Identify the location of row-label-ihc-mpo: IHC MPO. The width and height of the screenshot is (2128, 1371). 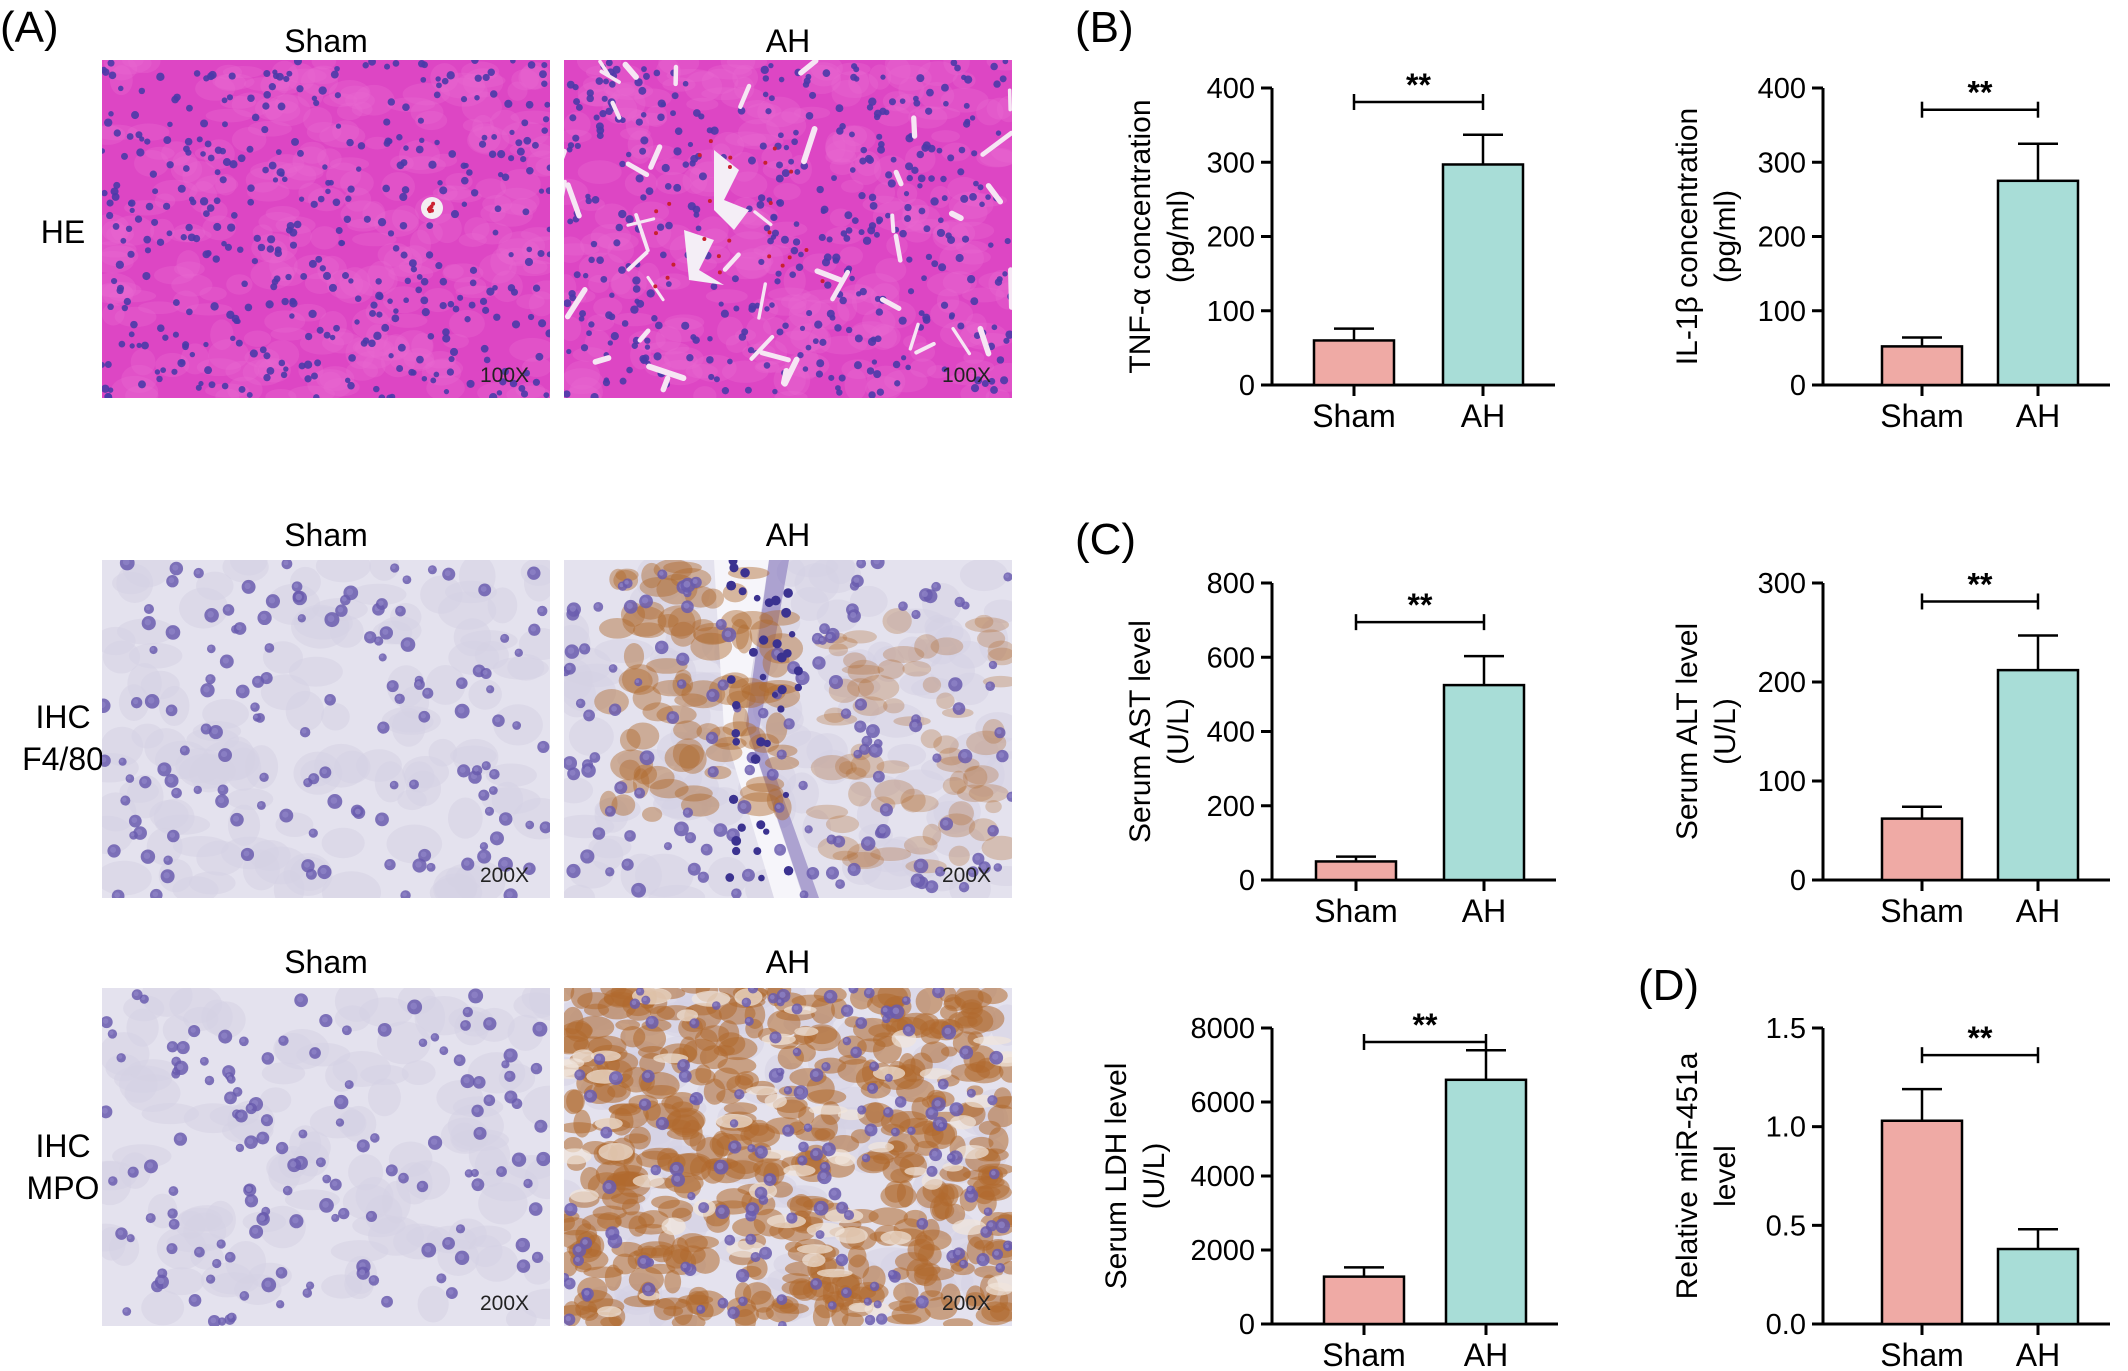
(63, 1167).